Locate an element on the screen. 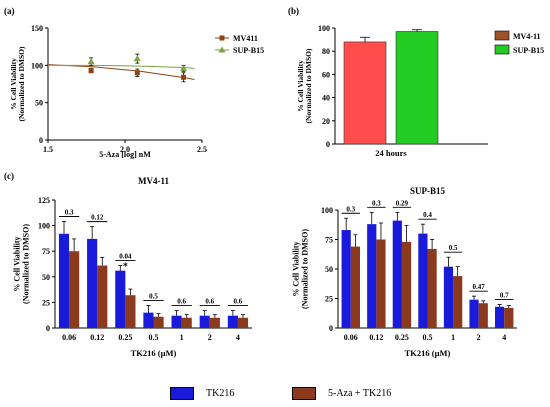 The image size is (550, 407). legend-label-aza-tk216: 5-Aza + TK216 is located at coordinates (360, 393).